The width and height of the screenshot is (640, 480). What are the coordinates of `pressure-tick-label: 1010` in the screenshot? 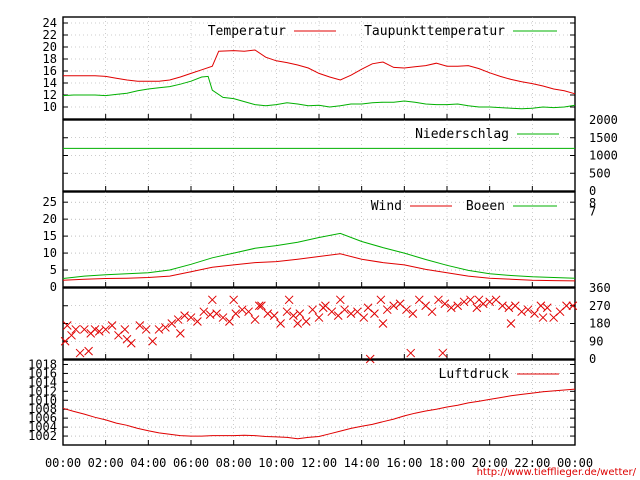 It's located at (42, 400).